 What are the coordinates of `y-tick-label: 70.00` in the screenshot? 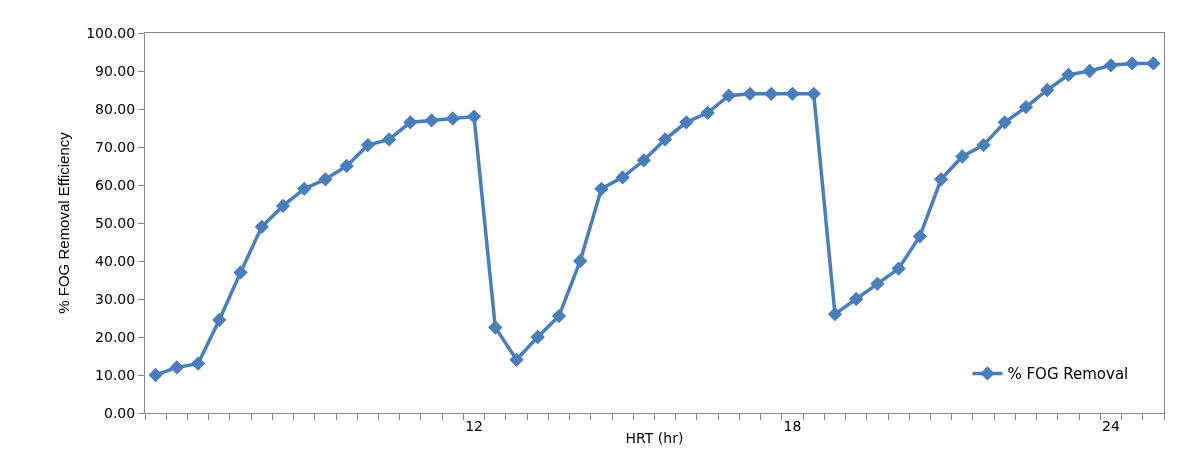 It's located at (115, 146).